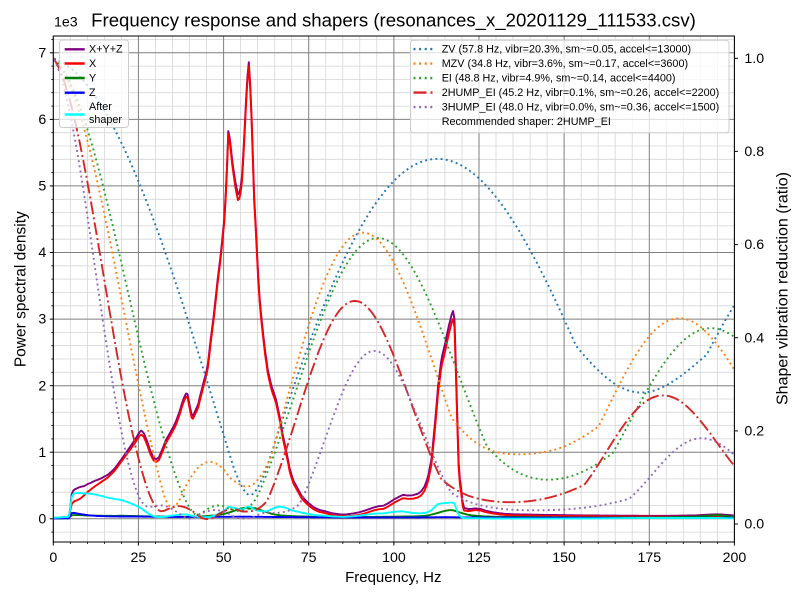 The width and height of the screenshot is (800, 600). I want to click on svg-text: Power spectral density, so click(21, 289).